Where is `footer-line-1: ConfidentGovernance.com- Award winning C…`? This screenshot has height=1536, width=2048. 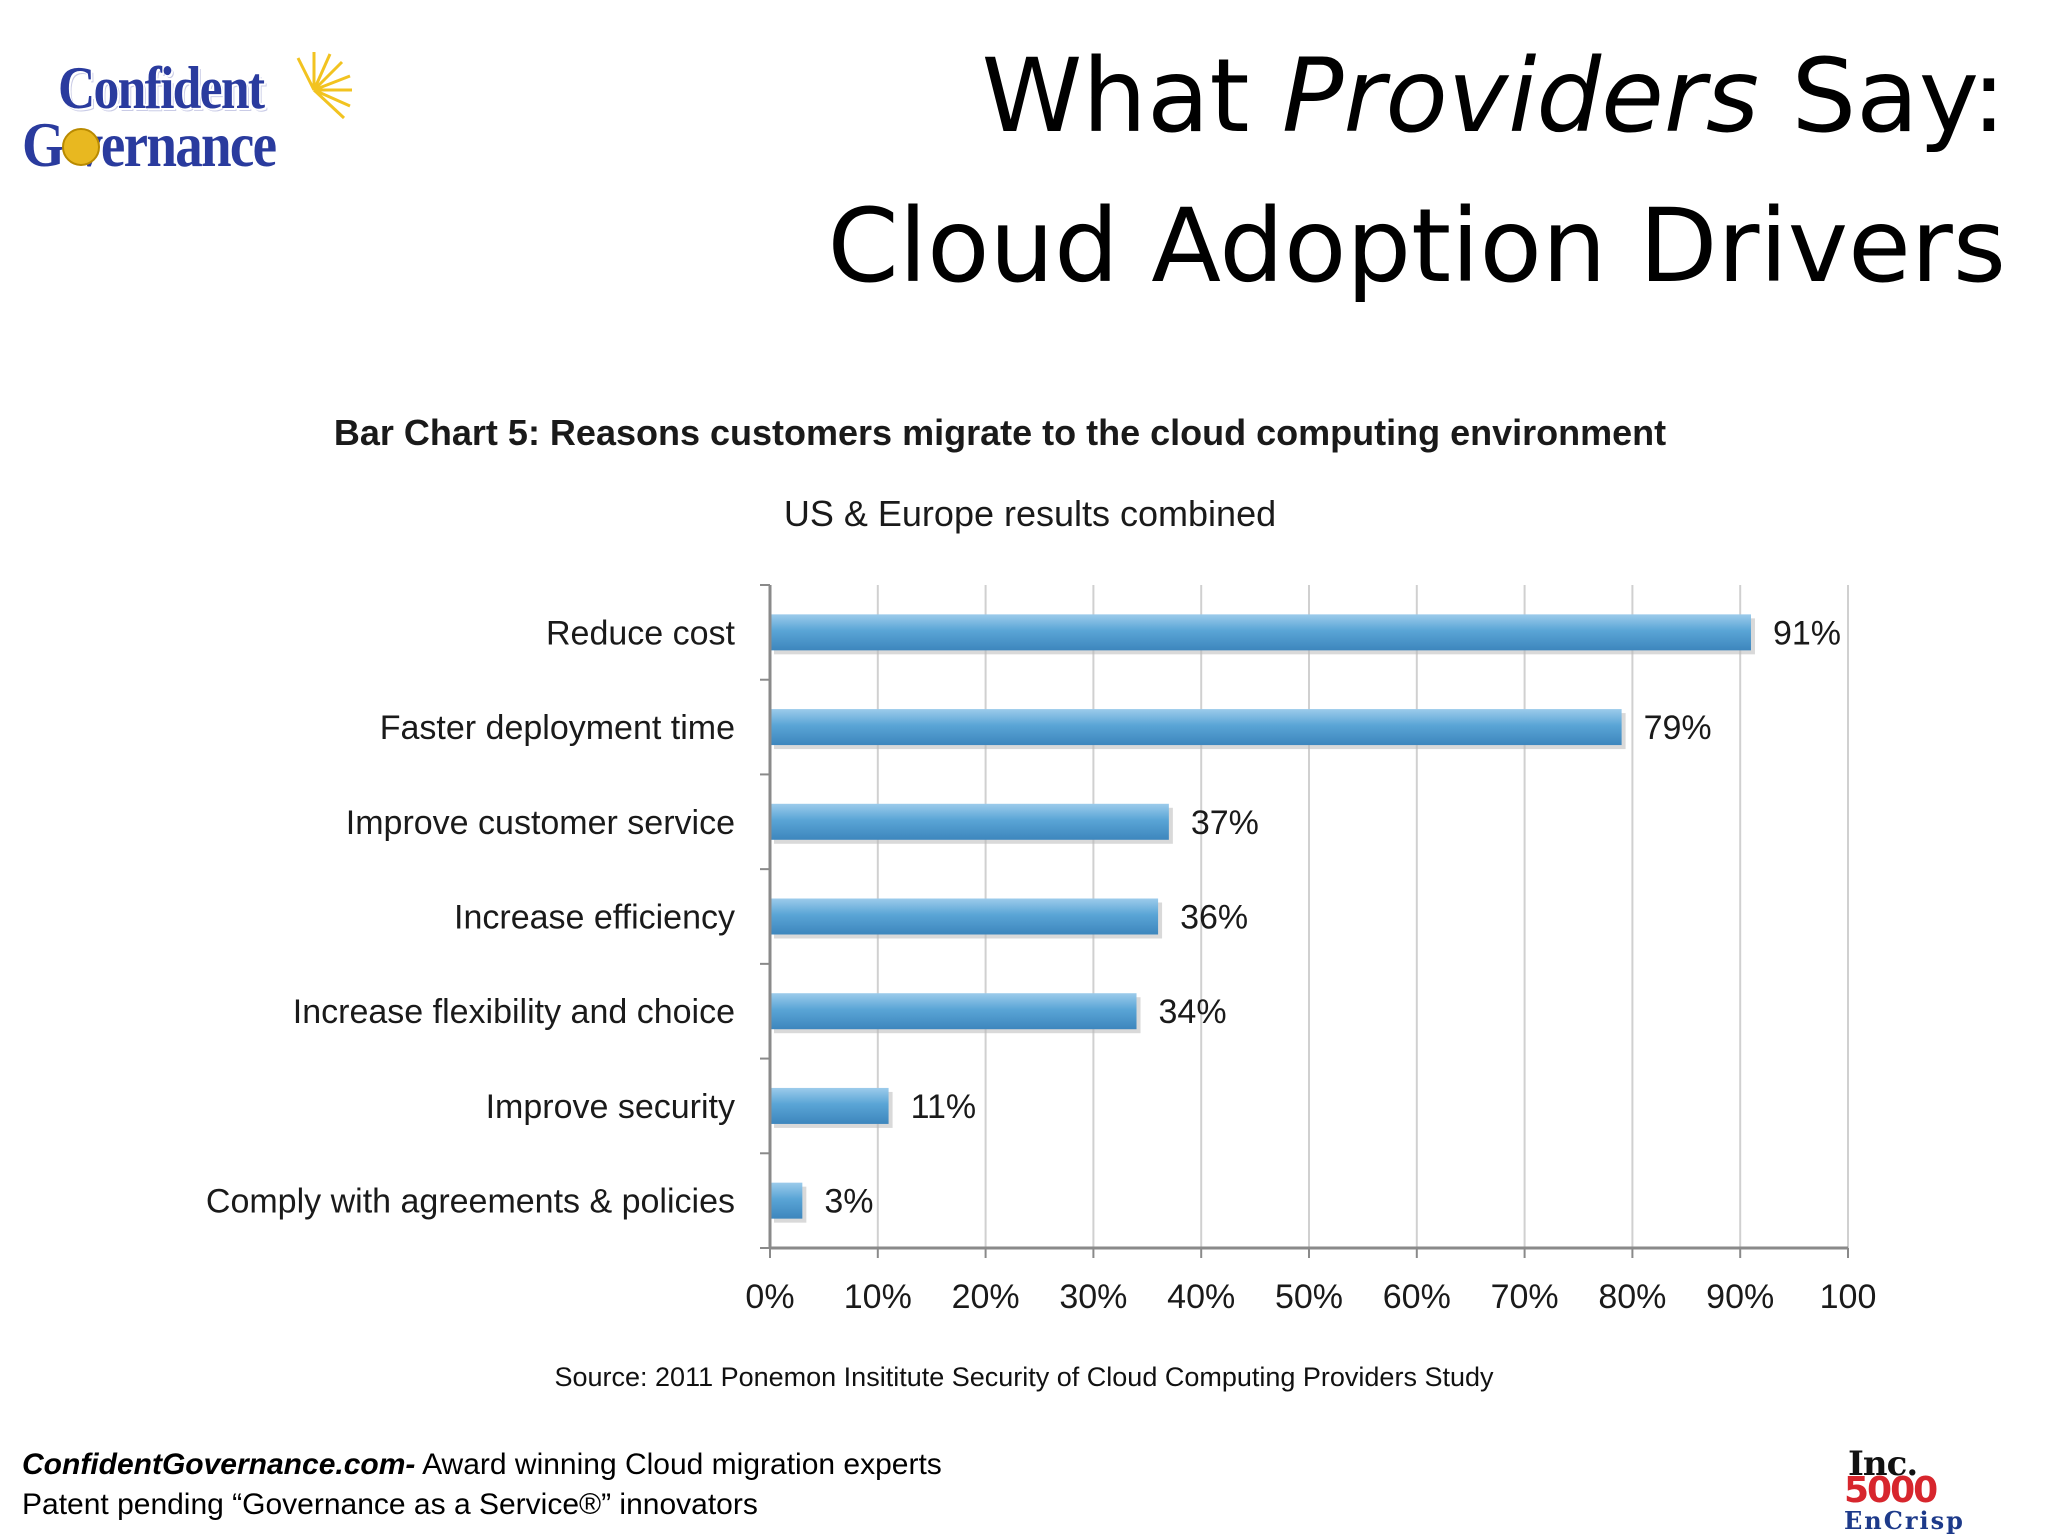 footer-line-1: ConfidentGovernance.com- Award winning C… is located at coordinates (482, 1465).